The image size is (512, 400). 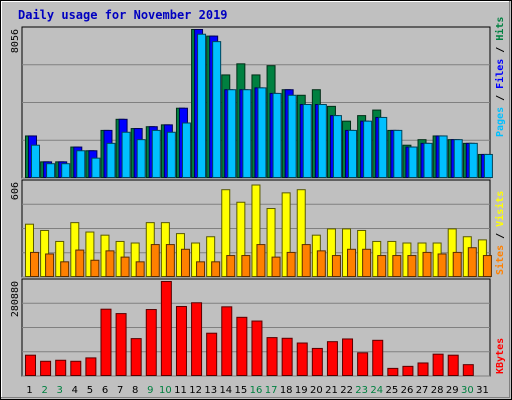 What do you see at coordinates (500, 356) in the screenshot?
I see `side-label-kbytes: KBytes` at bounding box center [500, 356].